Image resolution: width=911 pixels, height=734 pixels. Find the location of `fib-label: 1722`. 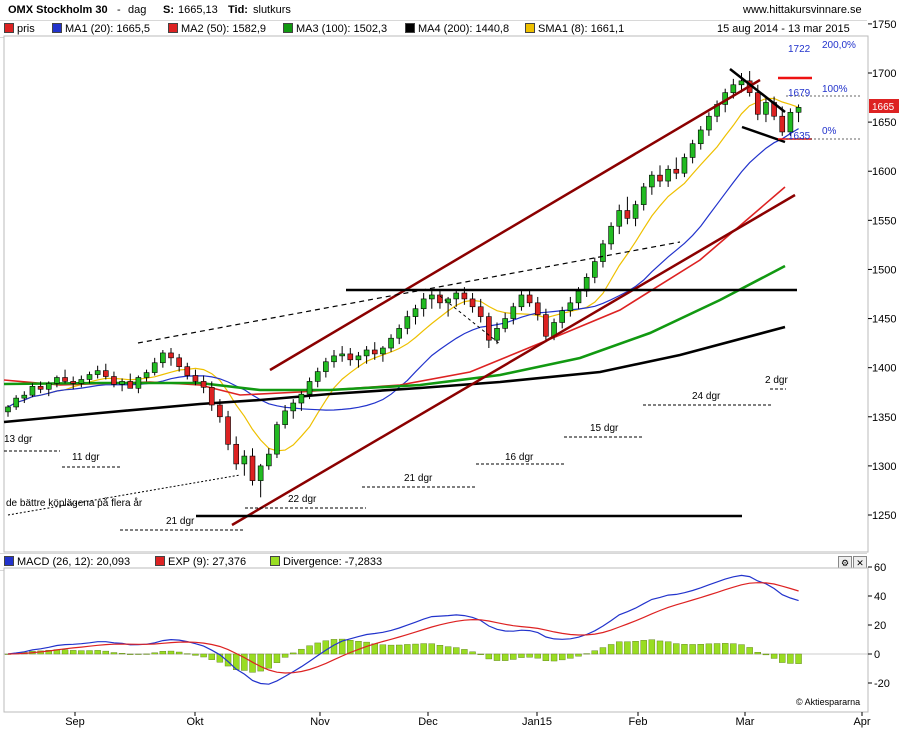

fib-label: 1722 is located at coordinates (799, 49).